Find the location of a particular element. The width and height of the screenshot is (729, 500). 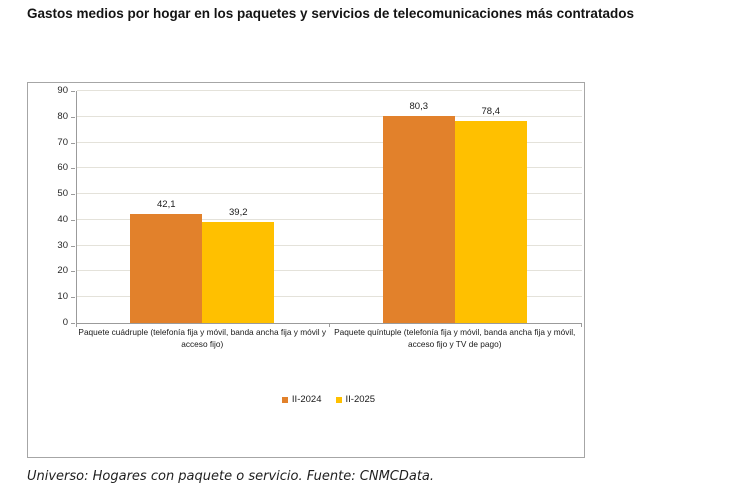

legend: II-2024 II-2025 is located at coordinates (328, 399).